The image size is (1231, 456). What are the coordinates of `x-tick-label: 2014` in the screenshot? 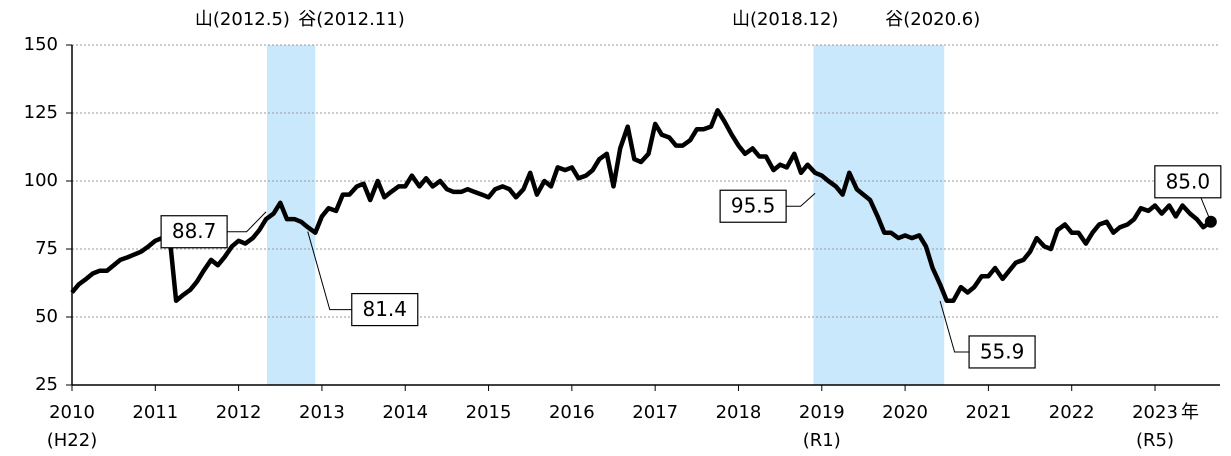 It's located at (405, 412).